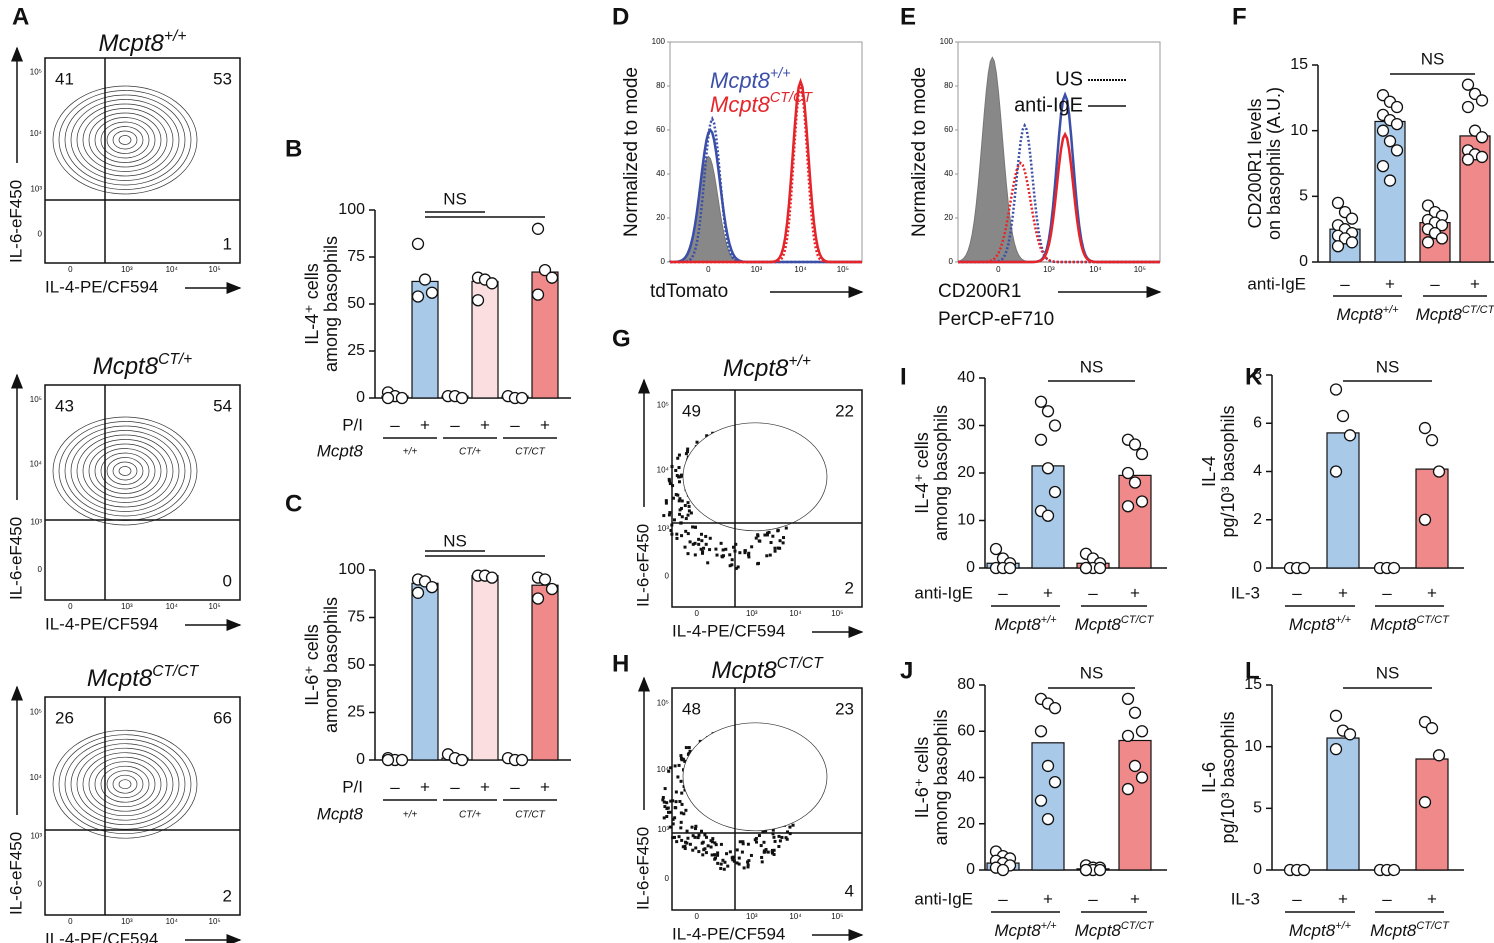 This screenshot has height=943, width=1494. What do you see at coordinates (1253, 746) in the screenshot?
I see `y-tick-label: 10` at bounding box center [1253, 746].